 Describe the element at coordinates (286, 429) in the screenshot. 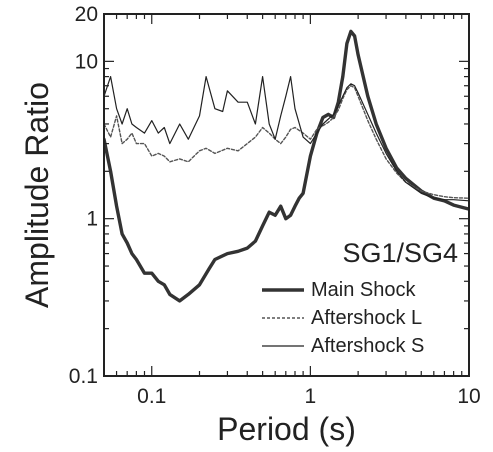

I see `x-axis-title: Period (s)` at that location.